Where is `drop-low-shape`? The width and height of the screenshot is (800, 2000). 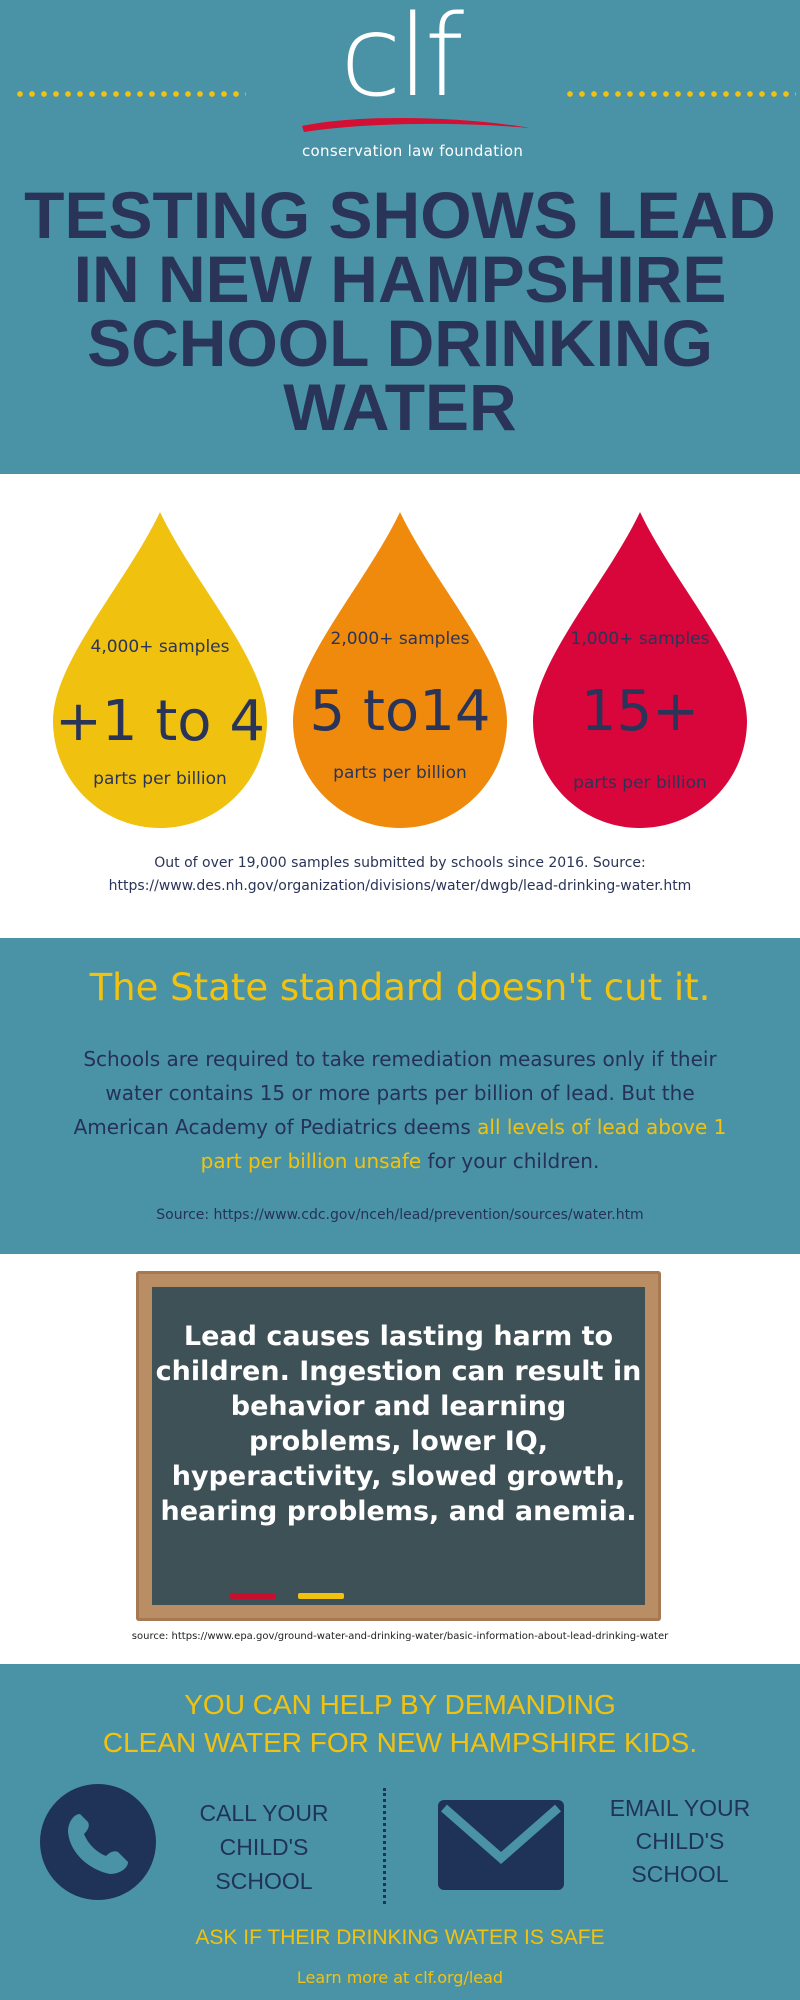
drop-low-shape is located at coordinates (160, 670).